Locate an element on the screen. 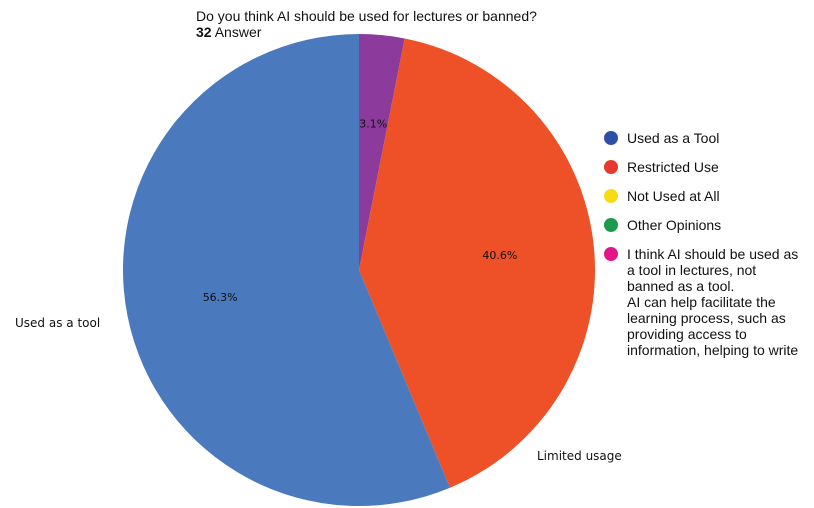  legend-item-3: Other Opinions is located at coordinates (709, 225).